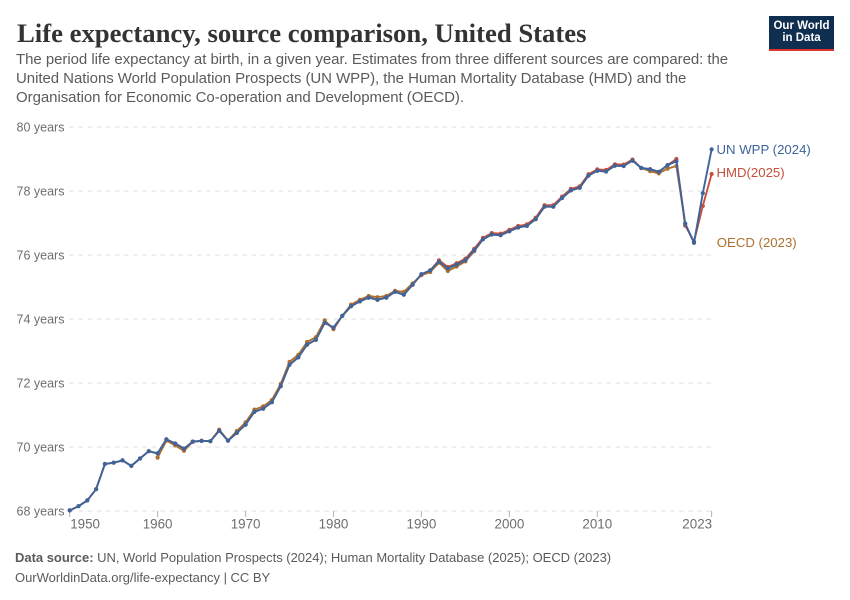 The width and height of the screenshot is (850, 600). What do you see at coordinates (41, 127) in the screenshot?
I see `svg-text: 80 years` at bounding box center [41, 127].